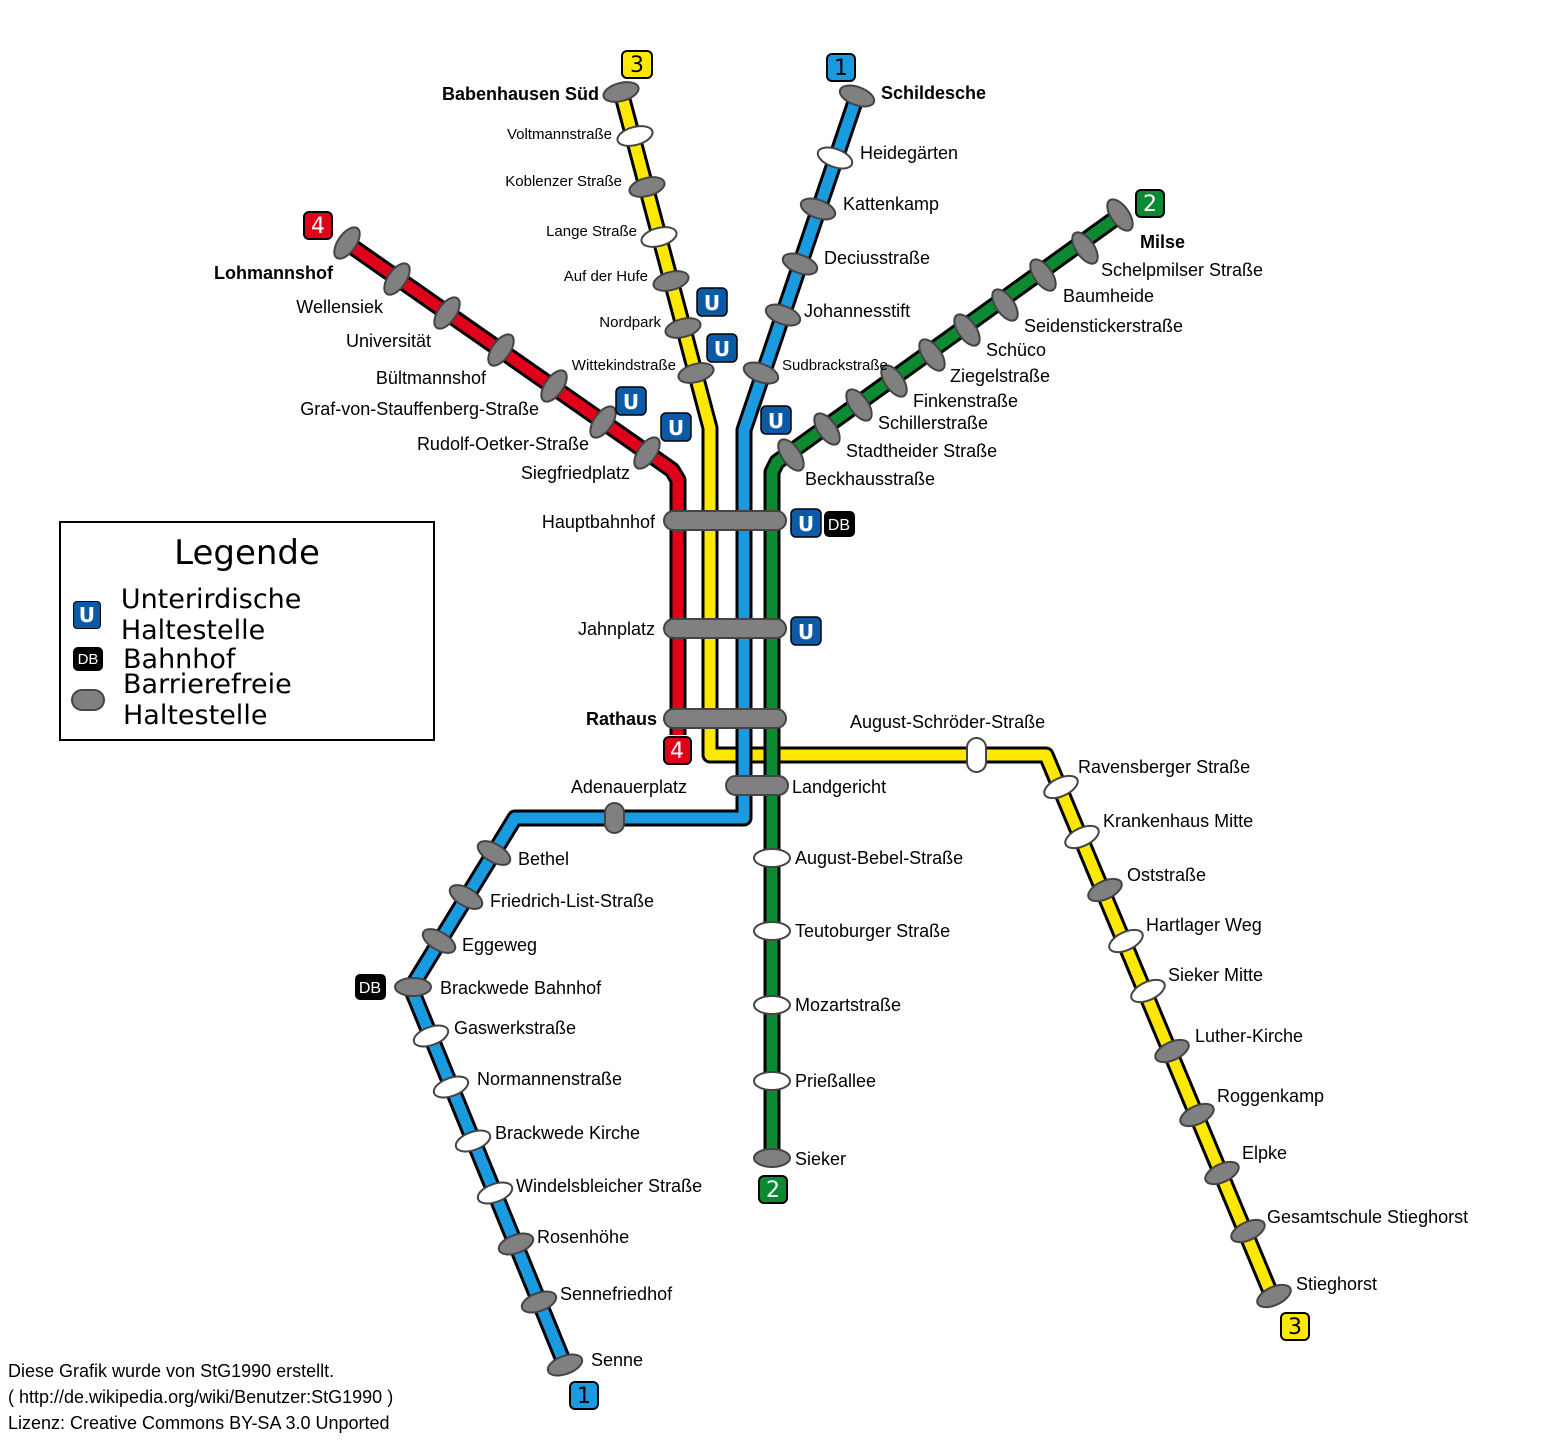 The image size is (1542, 1440). What do you see at coordinates (1119, 215) in the screenshot?
I see `station-milse` at bounding box center [1119, 215].